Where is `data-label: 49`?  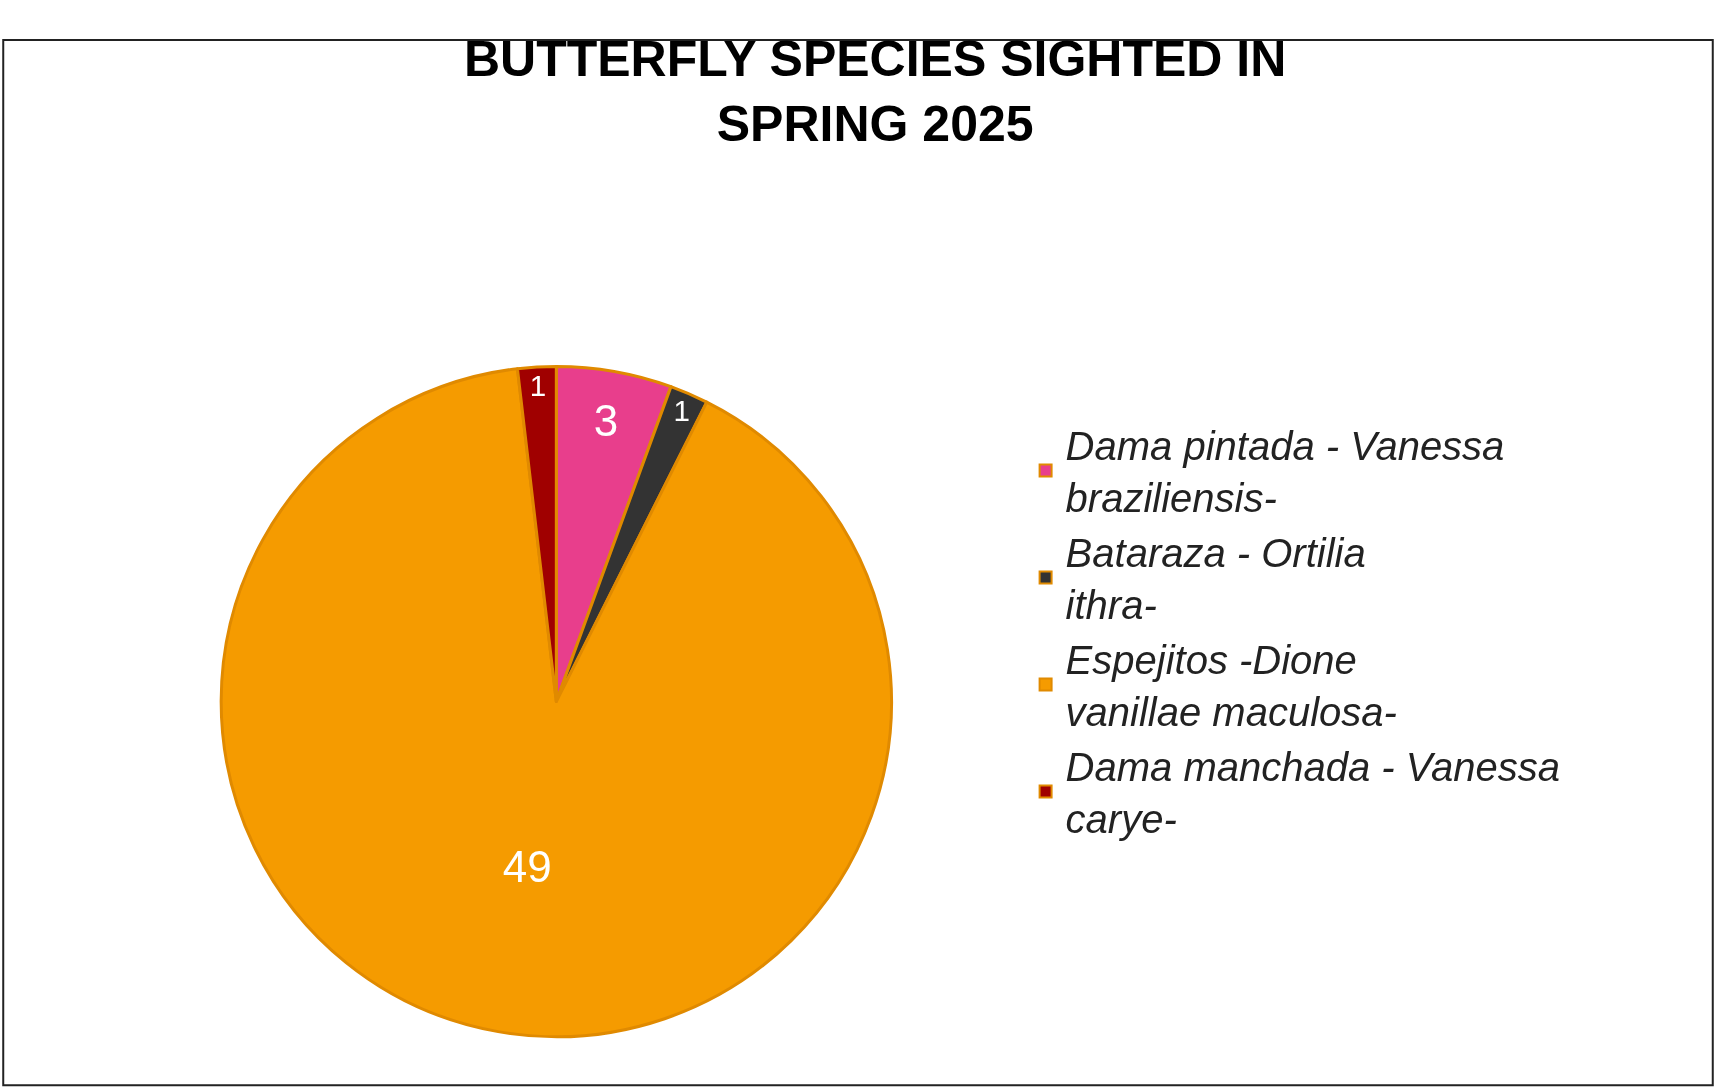 data-label: 49 is located at coordinates (527, 867).